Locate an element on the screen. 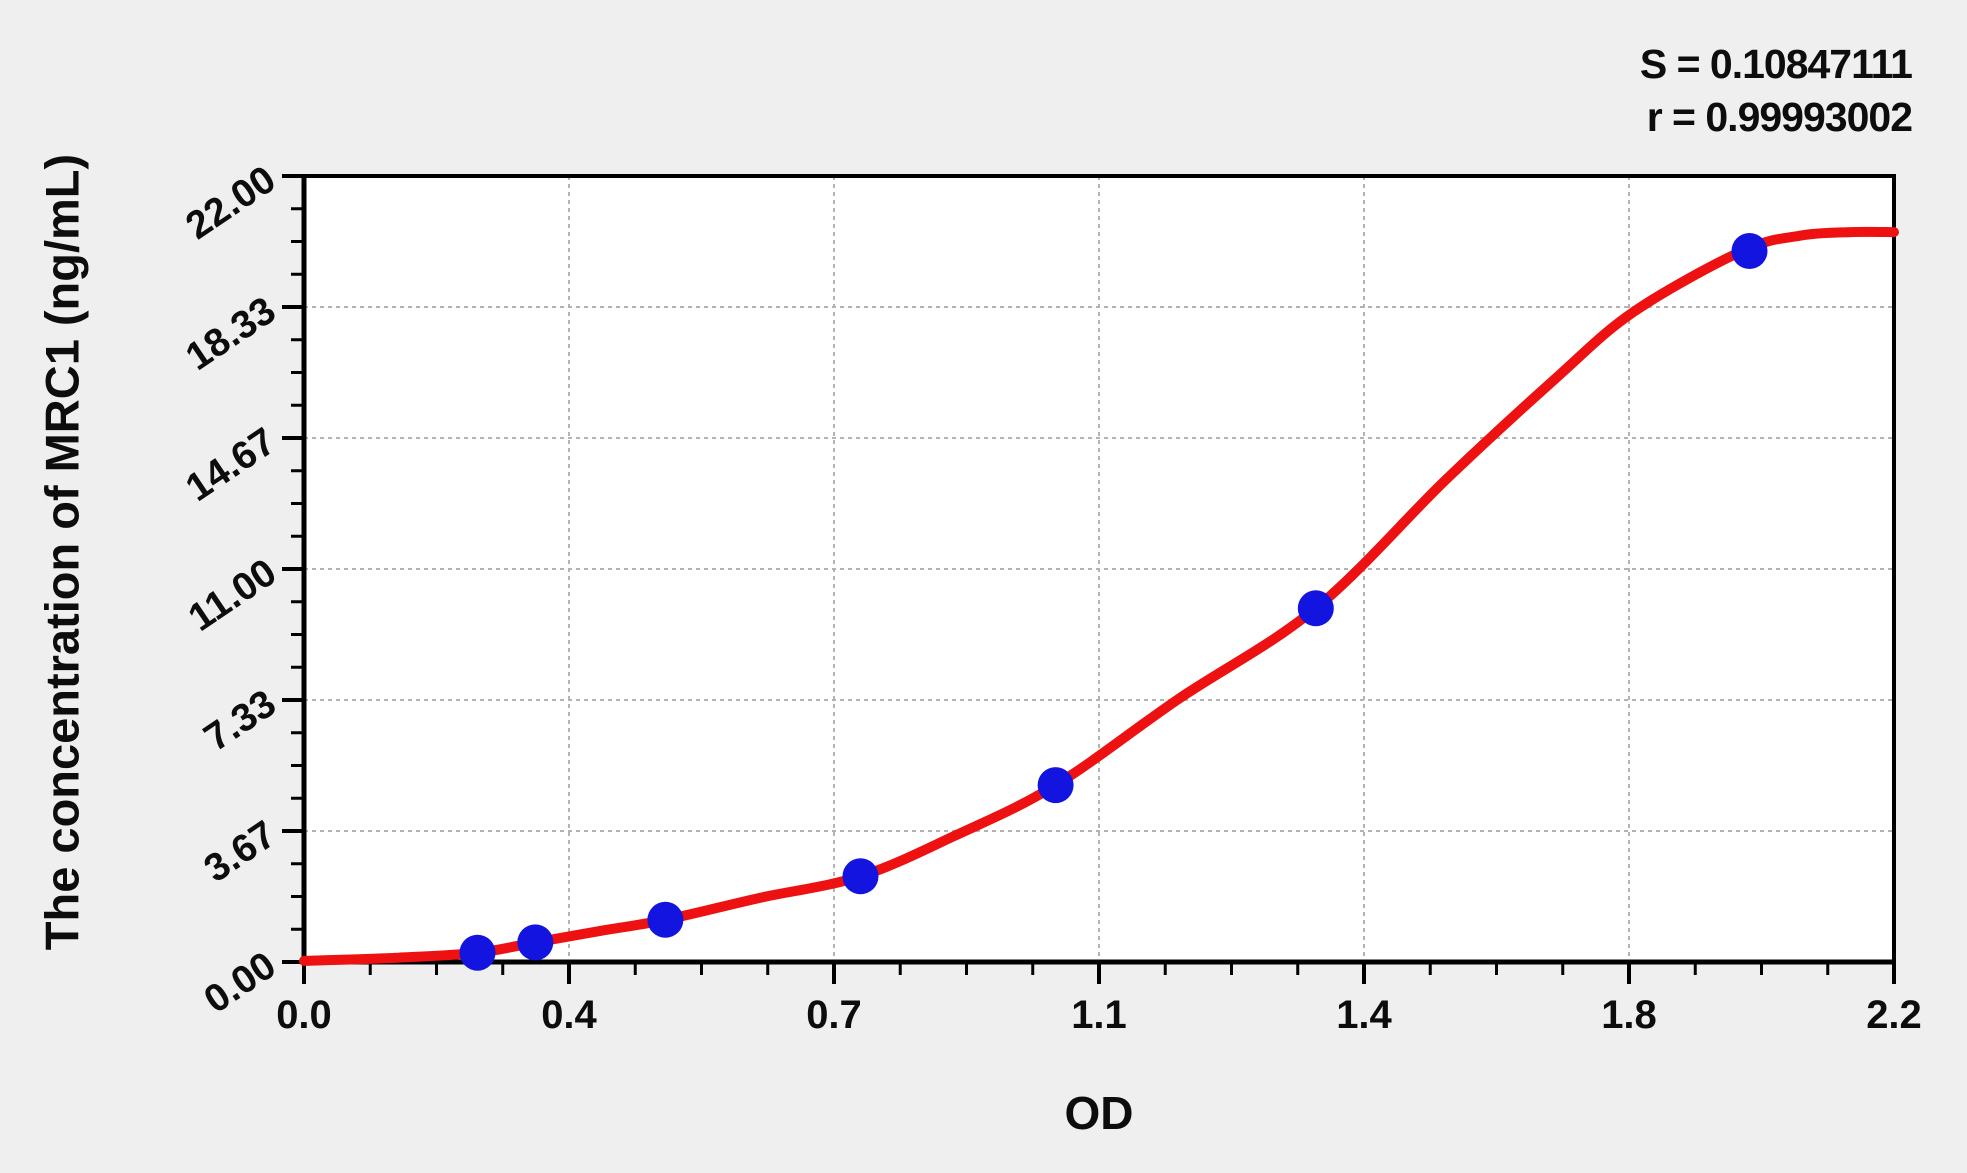  fit-statistics: S = 0.10847111 r = 0.99993002 is located at coordinates (1776, 91).